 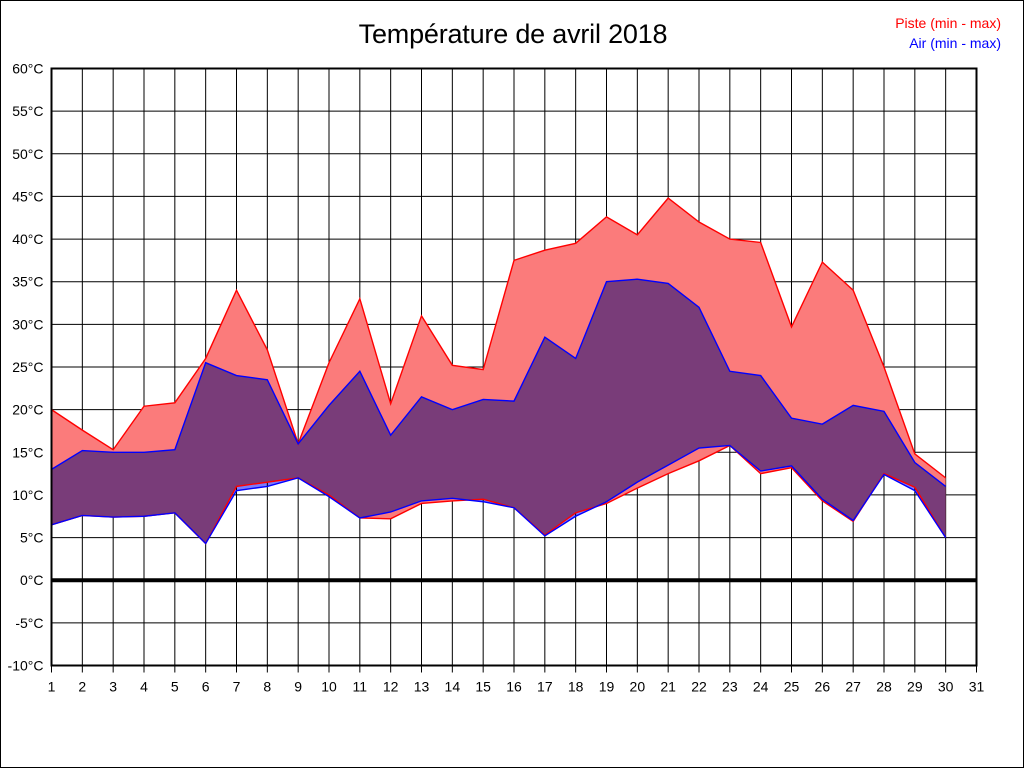 I want to click on x-axis-tick-label: 28, so click(x=884, y=687).